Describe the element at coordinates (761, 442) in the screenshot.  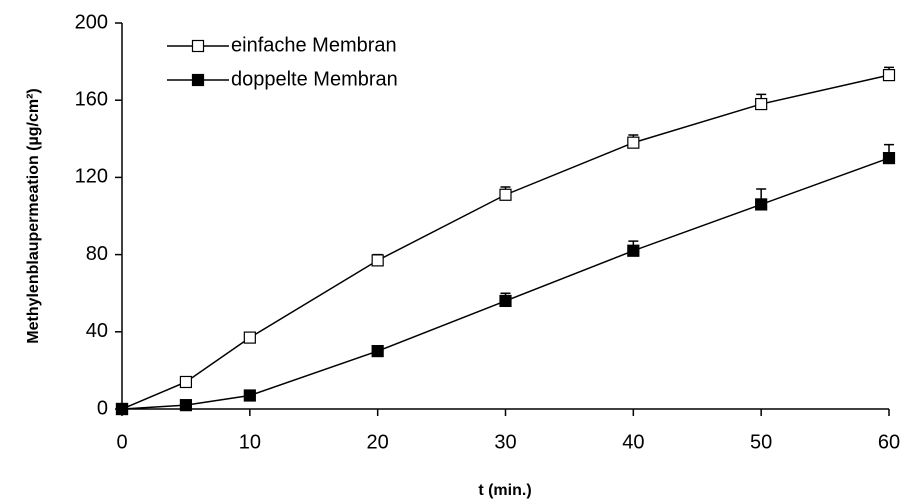
I see `x-tick-label: 50` at that location.